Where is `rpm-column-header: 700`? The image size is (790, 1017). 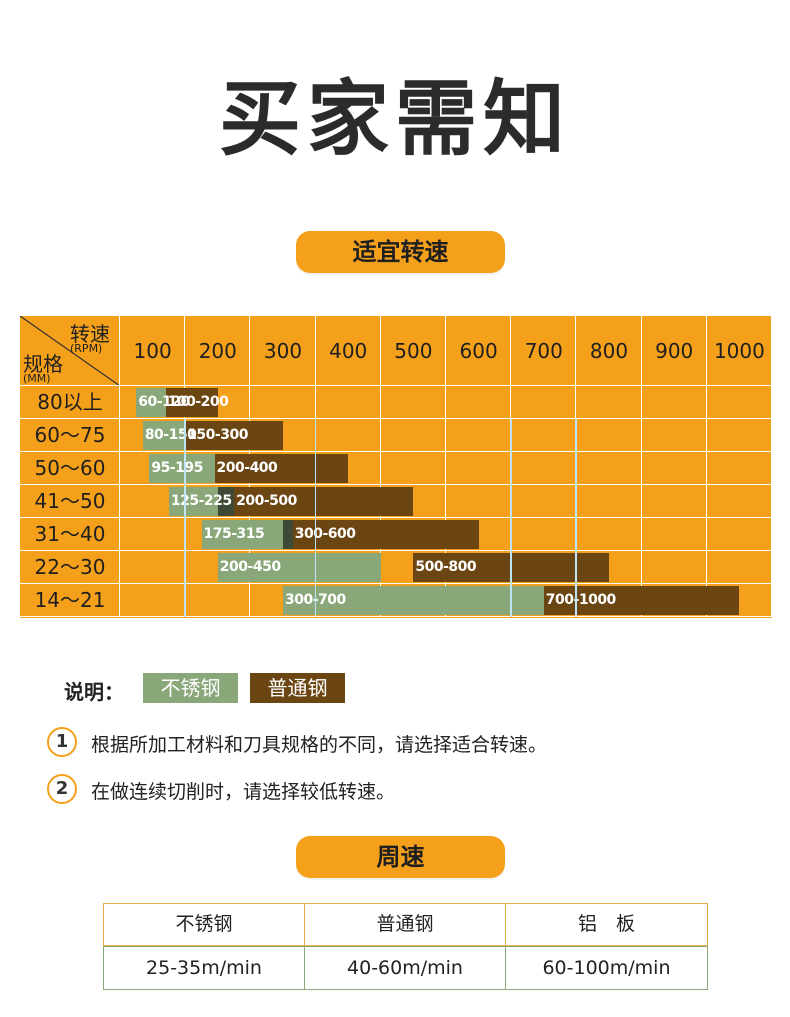 rpm-column-header: 700 is located at coordinates (543, 351).